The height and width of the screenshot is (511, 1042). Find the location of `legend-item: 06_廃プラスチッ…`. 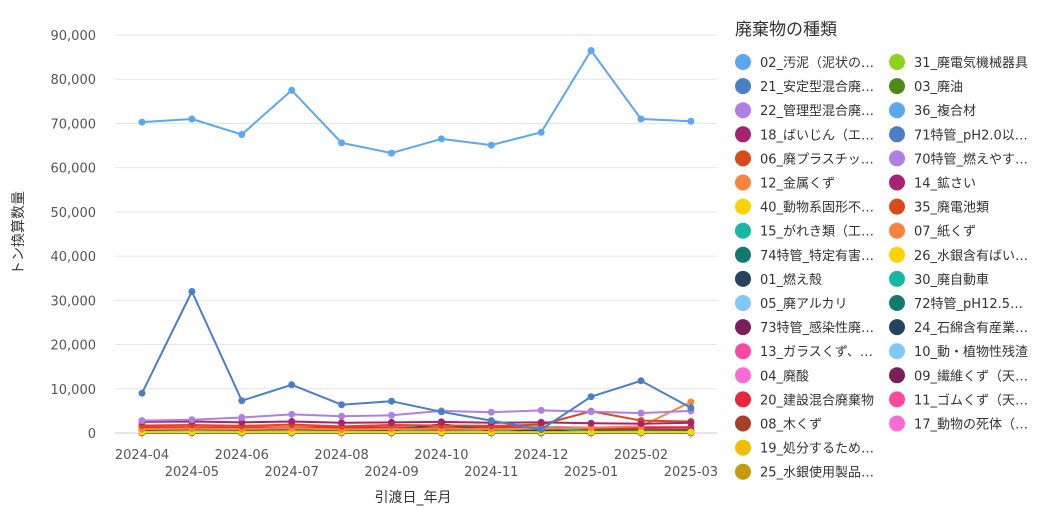

legend-item: 06_廃プラスチッ… is located at coordinates (804, 158).